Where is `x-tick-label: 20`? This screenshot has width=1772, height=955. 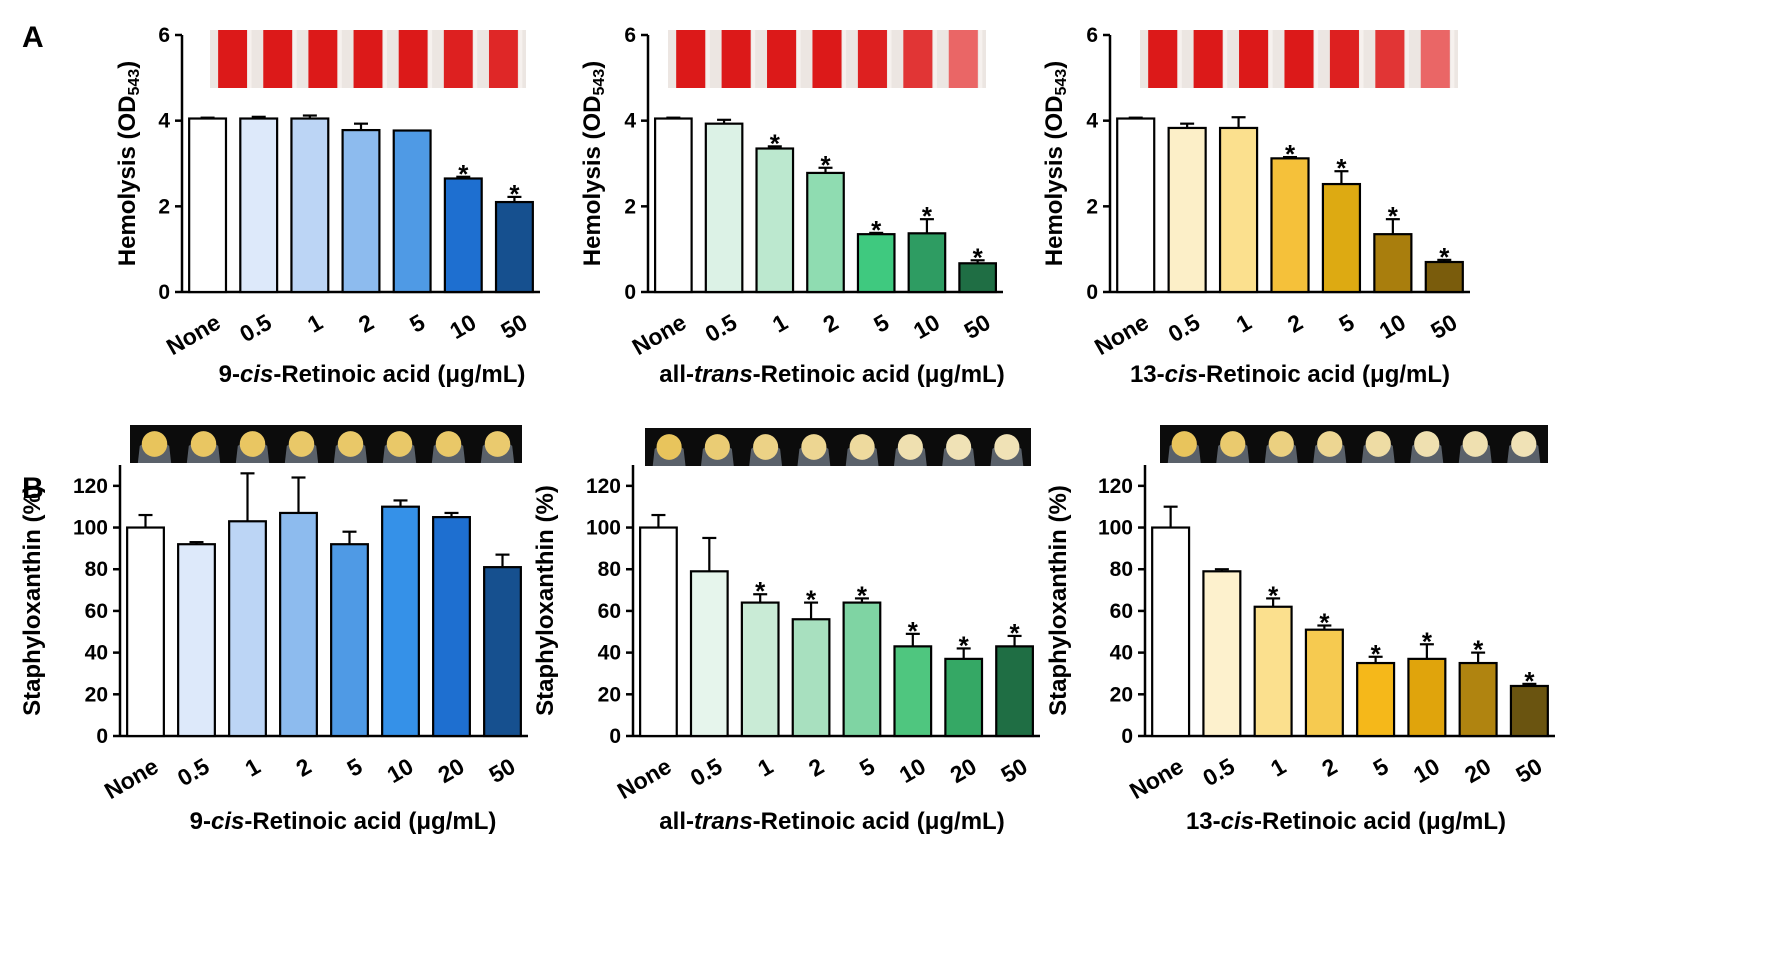 x-tick-label: 20 is located at coordinates (1477, 770).